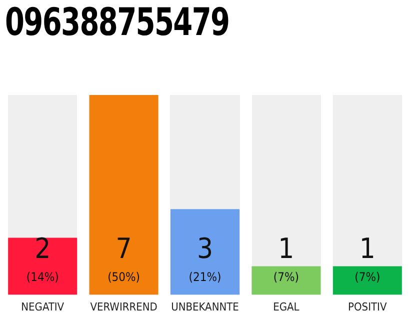 The height and width of the screenshot is (320, 410). I want to click on annotation: (21%), so click(205, 277).